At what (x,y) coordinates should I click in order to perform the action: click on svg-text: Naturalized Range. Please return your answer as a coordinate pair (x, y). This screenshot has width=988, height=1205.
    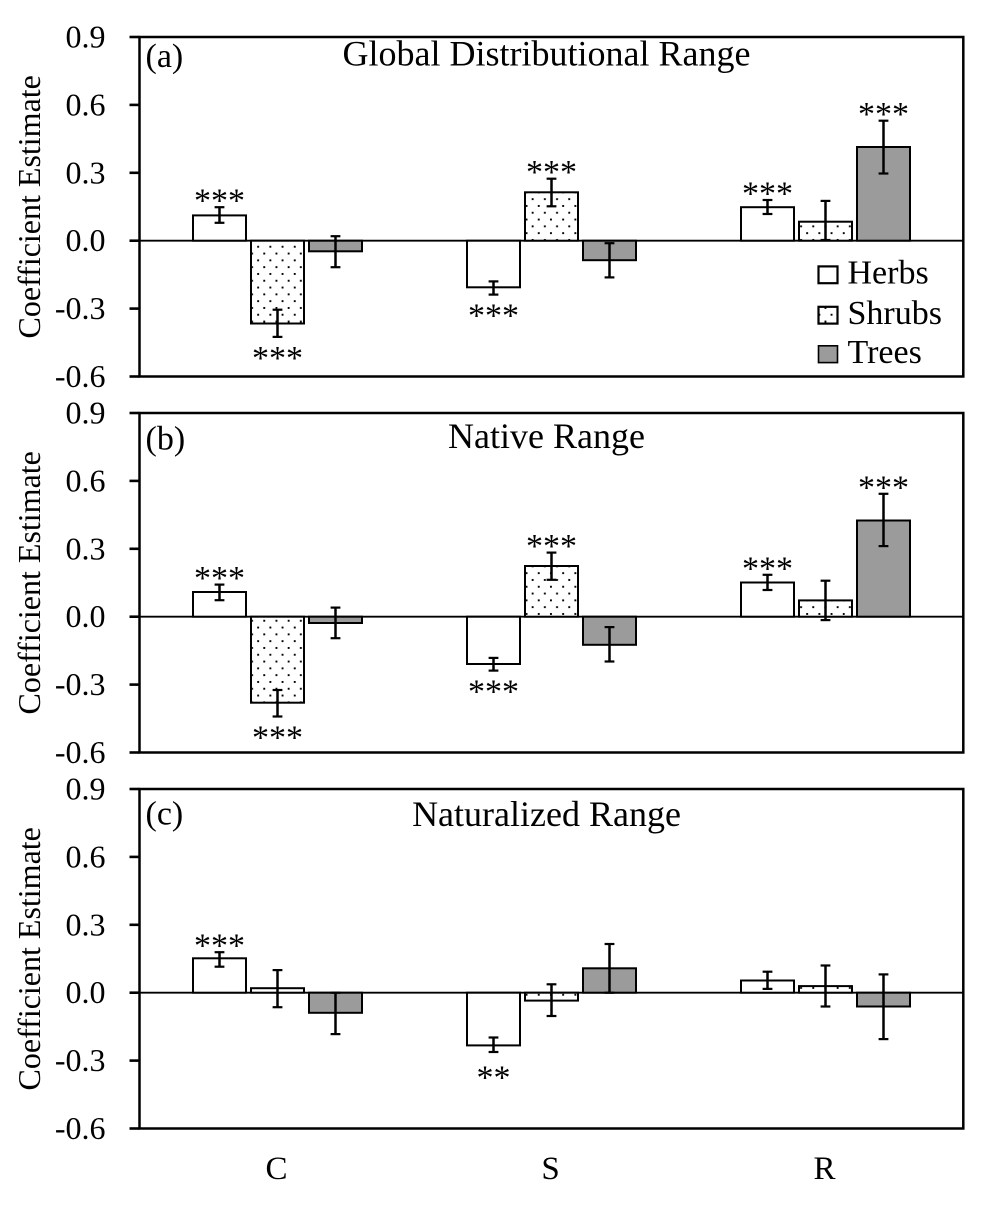
    Looking at the image, I should click on (546, 814).